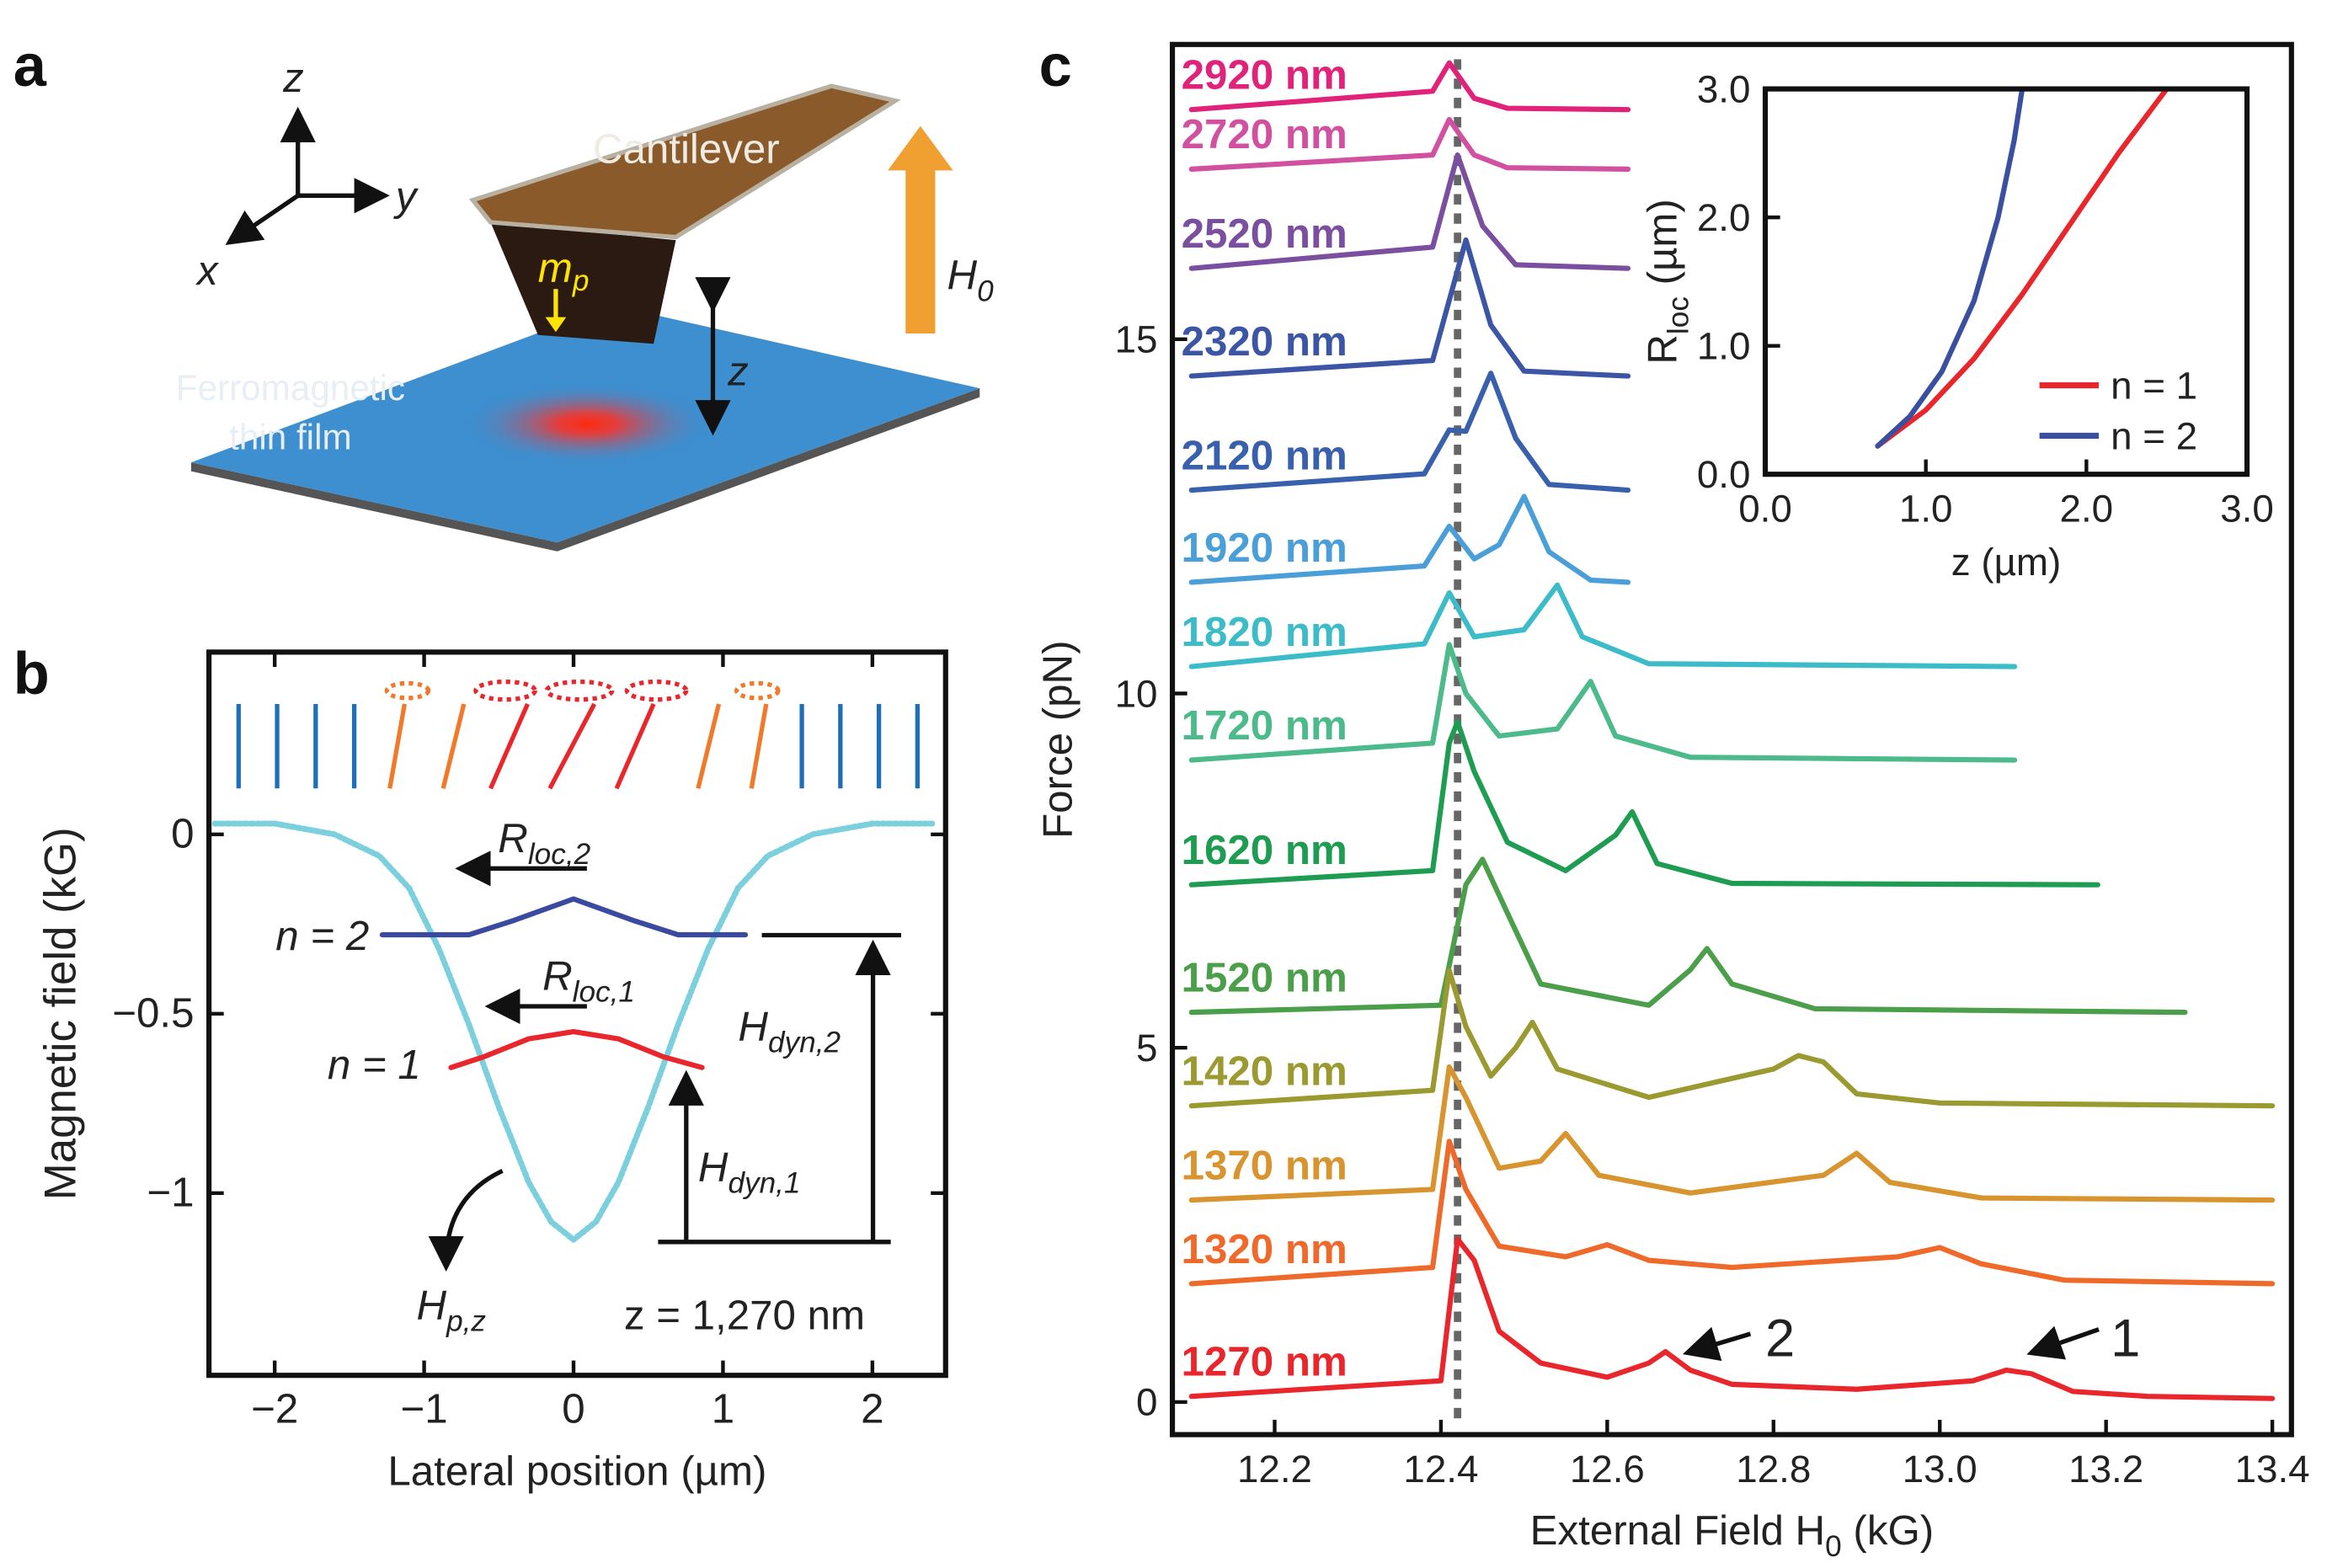 This screenshot has height=1568, width=2327. What do you see at coordinates (559, 854) in the screenshot?
I see `annotation-sub: loc,2` at bounding box center [559, 854].